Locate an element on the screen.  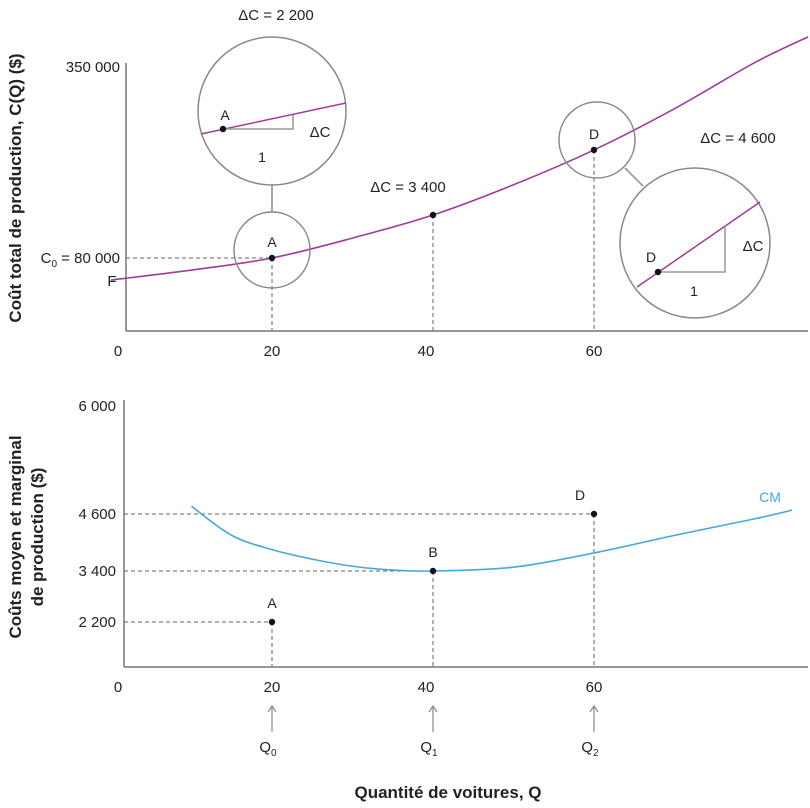
total-cost-point-label: A is located at coordinates (272, 242).